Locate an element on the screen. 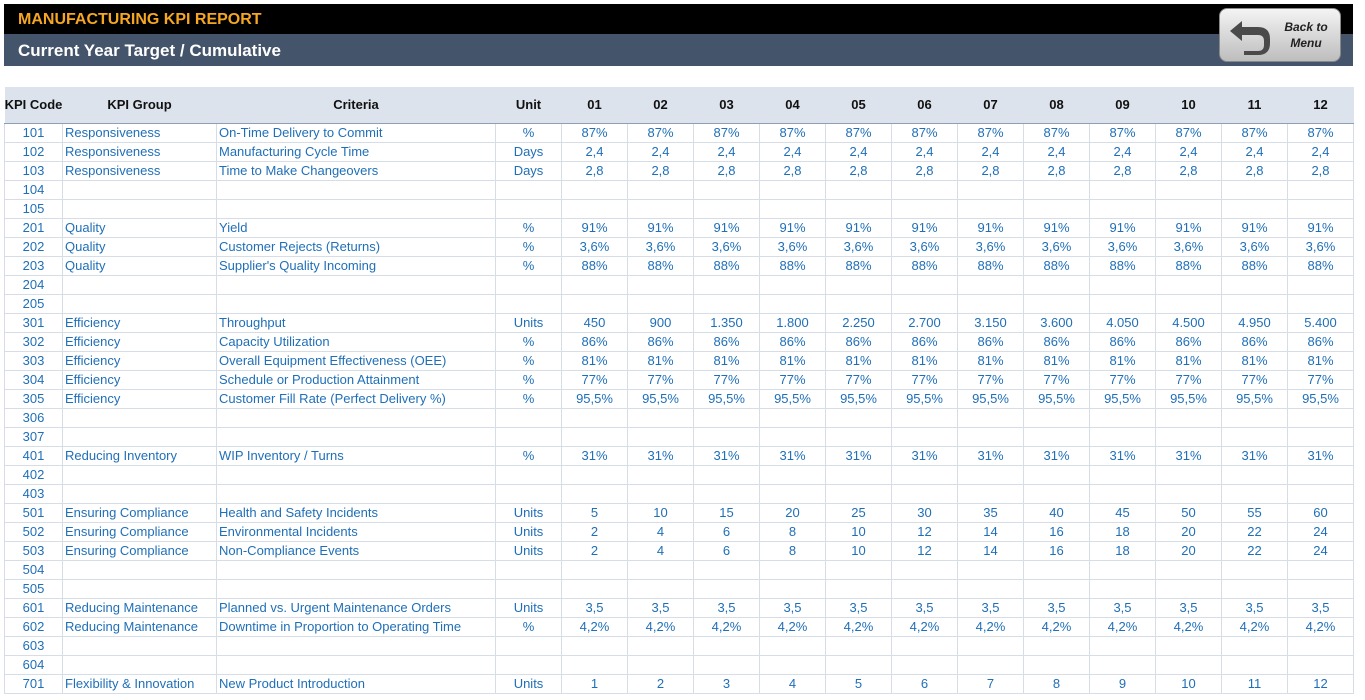  kpi-code: 505 is located at coordinates (33, 589).